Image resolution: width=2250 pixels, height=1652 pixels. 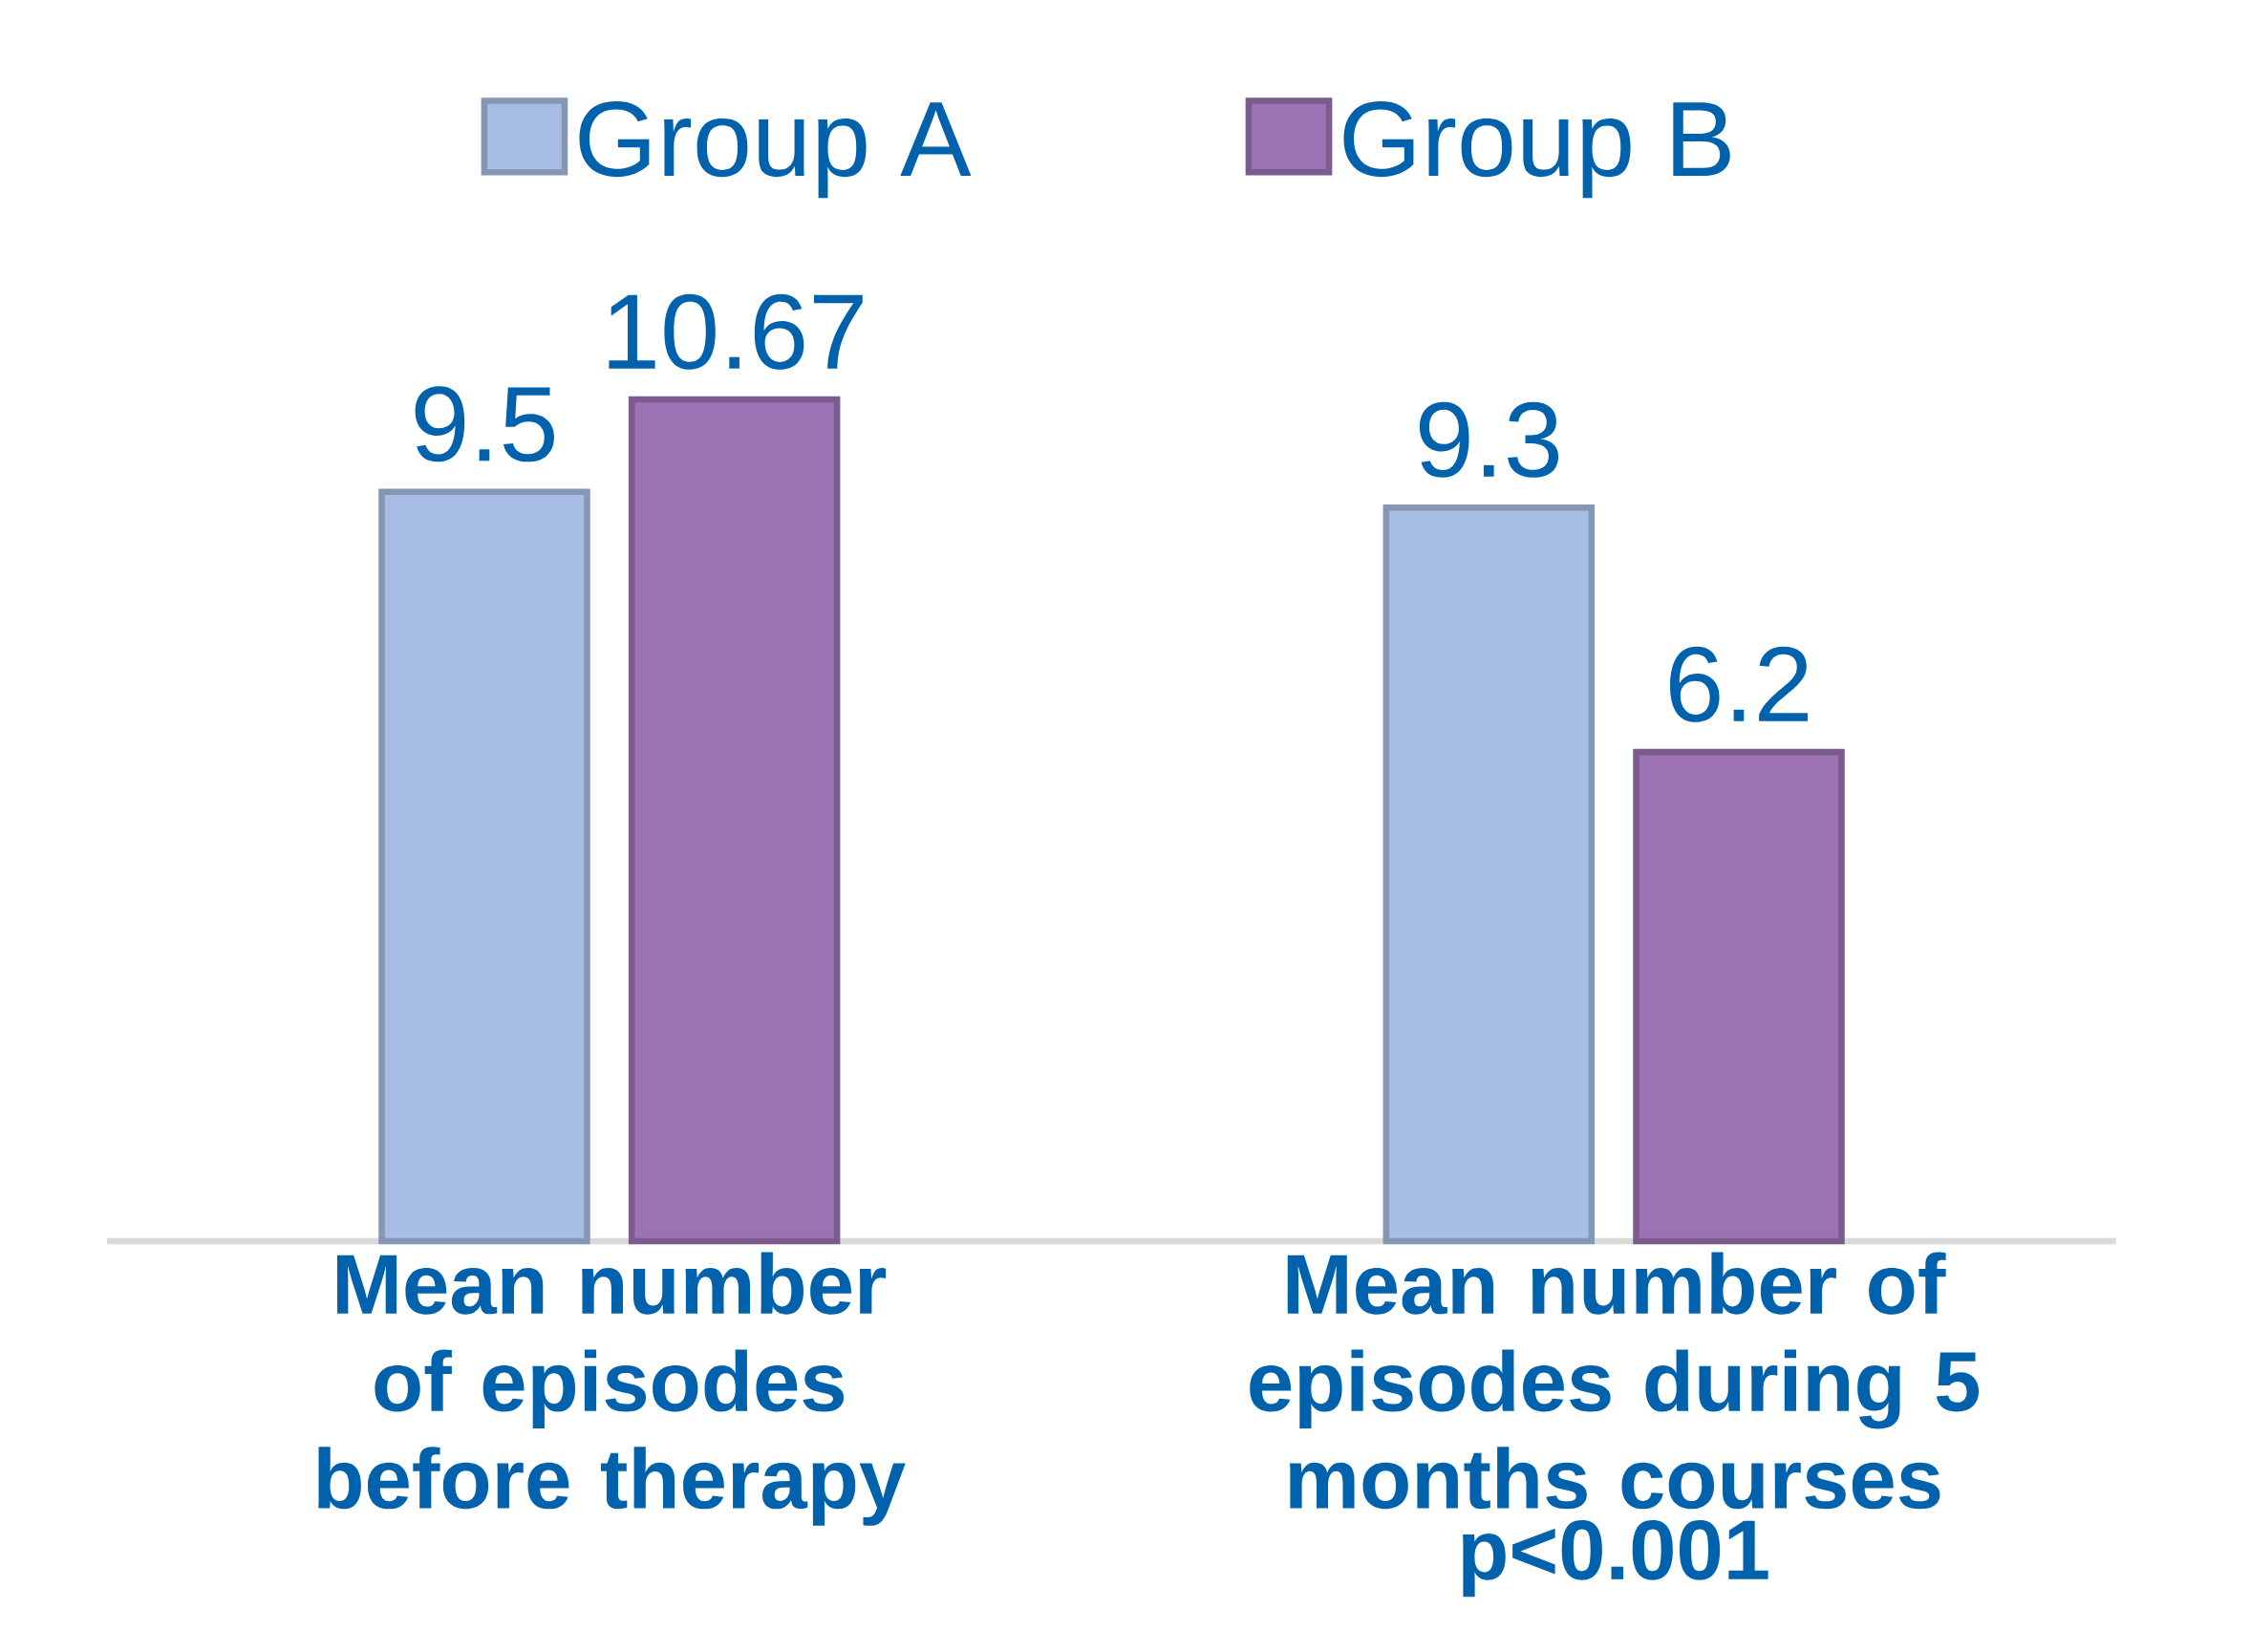 What do you see at coordinates (736, 331) in the screenshot?
I see `data-label: 10.67` at bounding box center [736, 331].